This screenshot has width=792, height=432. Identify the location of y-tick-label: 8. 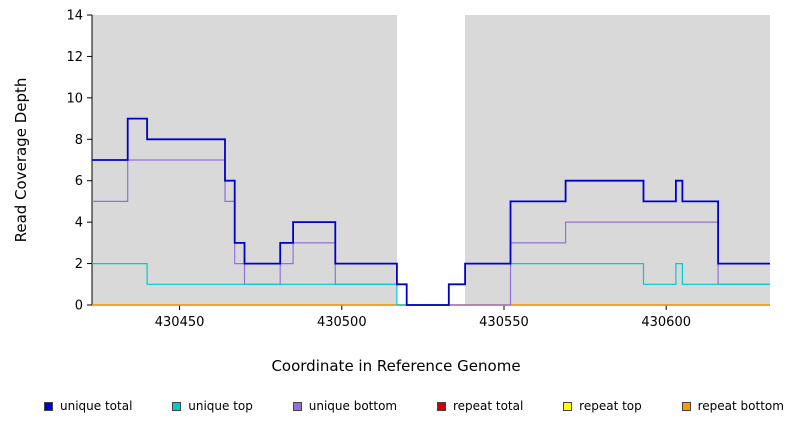
(79, 140).